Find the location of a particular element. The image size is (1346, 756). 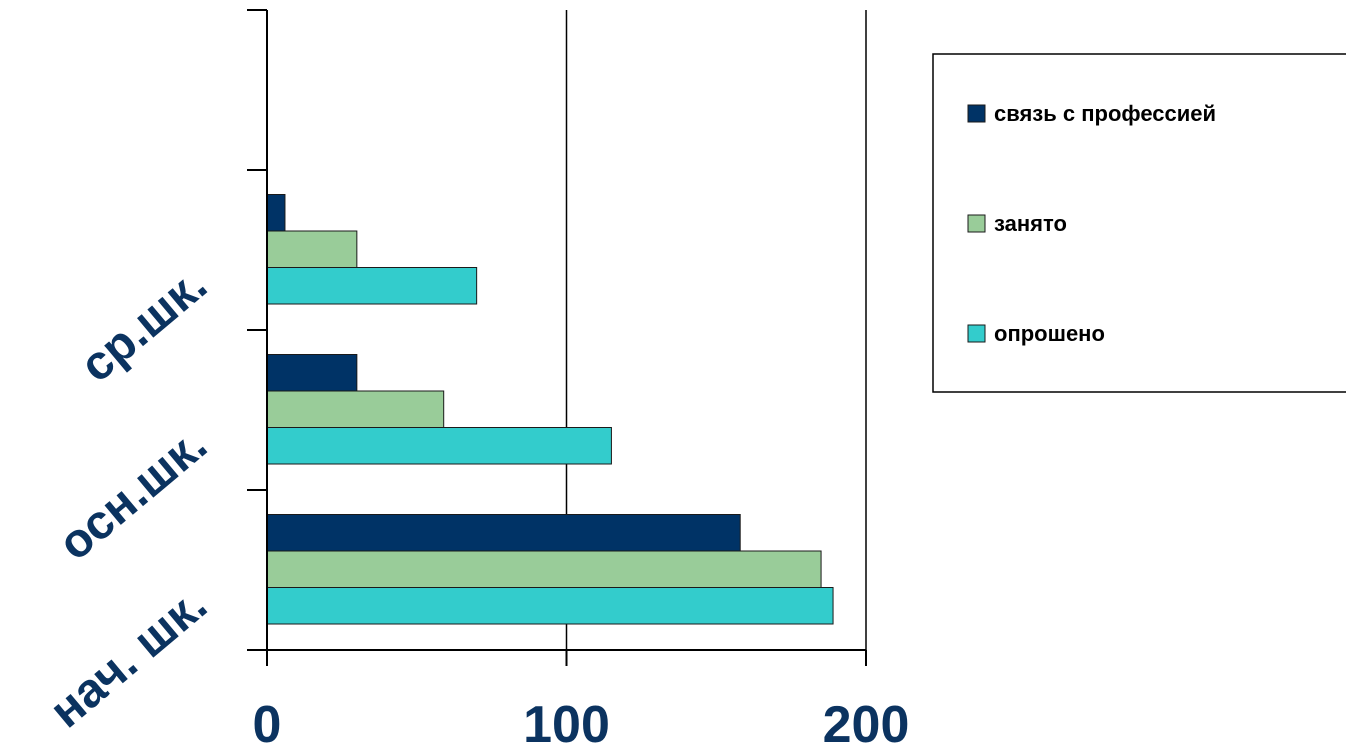

legend-label: опрошено is located at coordinates (1049, 333).